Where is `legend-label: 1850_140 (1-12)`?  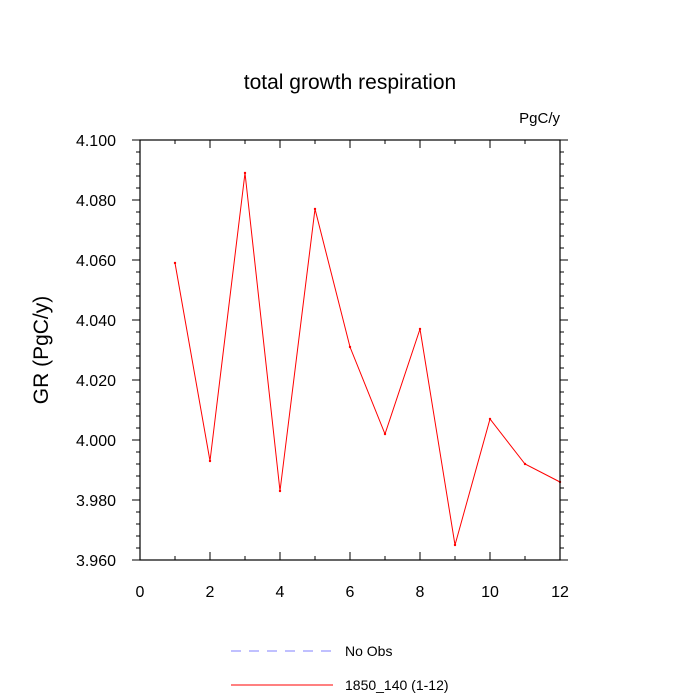
legend-label: 1850_140 (1-12) is located at coordinates (397, 685).